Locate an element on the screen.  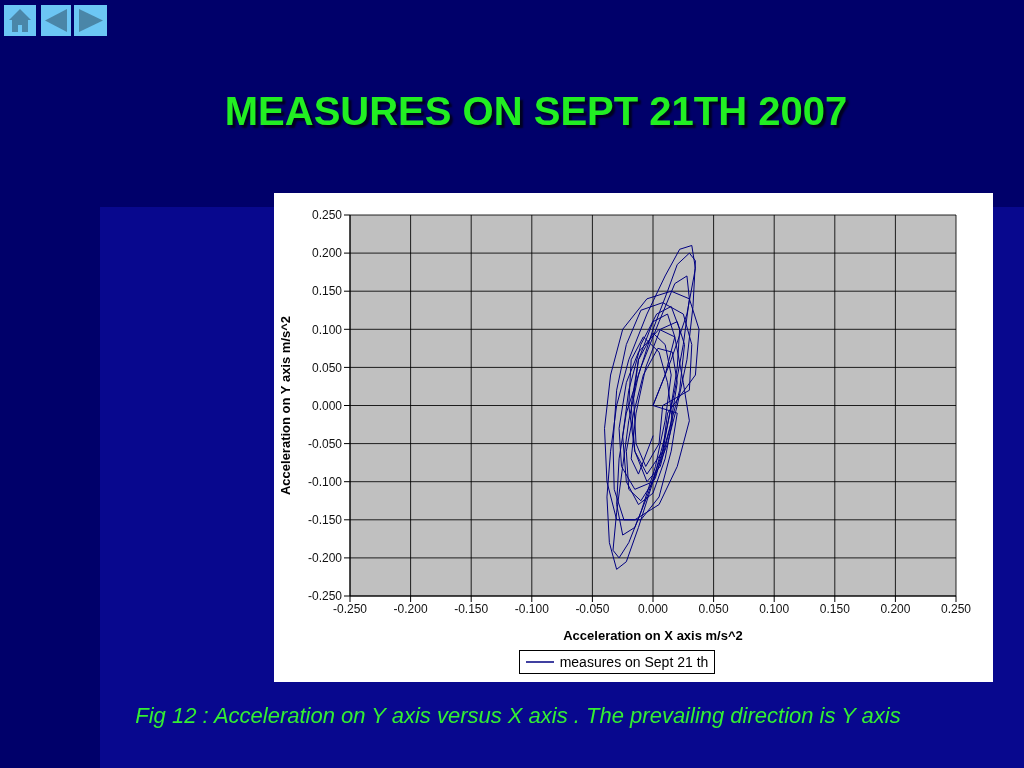
x-axis-title: Acceleration on X axis m/s^2 is located at coordinates (653, 635).